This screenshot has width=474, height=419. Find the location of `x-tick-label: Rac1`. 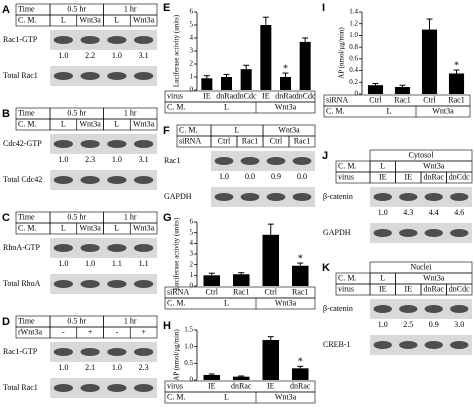

x-tick-label: Rac1 is located at coordinates (456, 99).